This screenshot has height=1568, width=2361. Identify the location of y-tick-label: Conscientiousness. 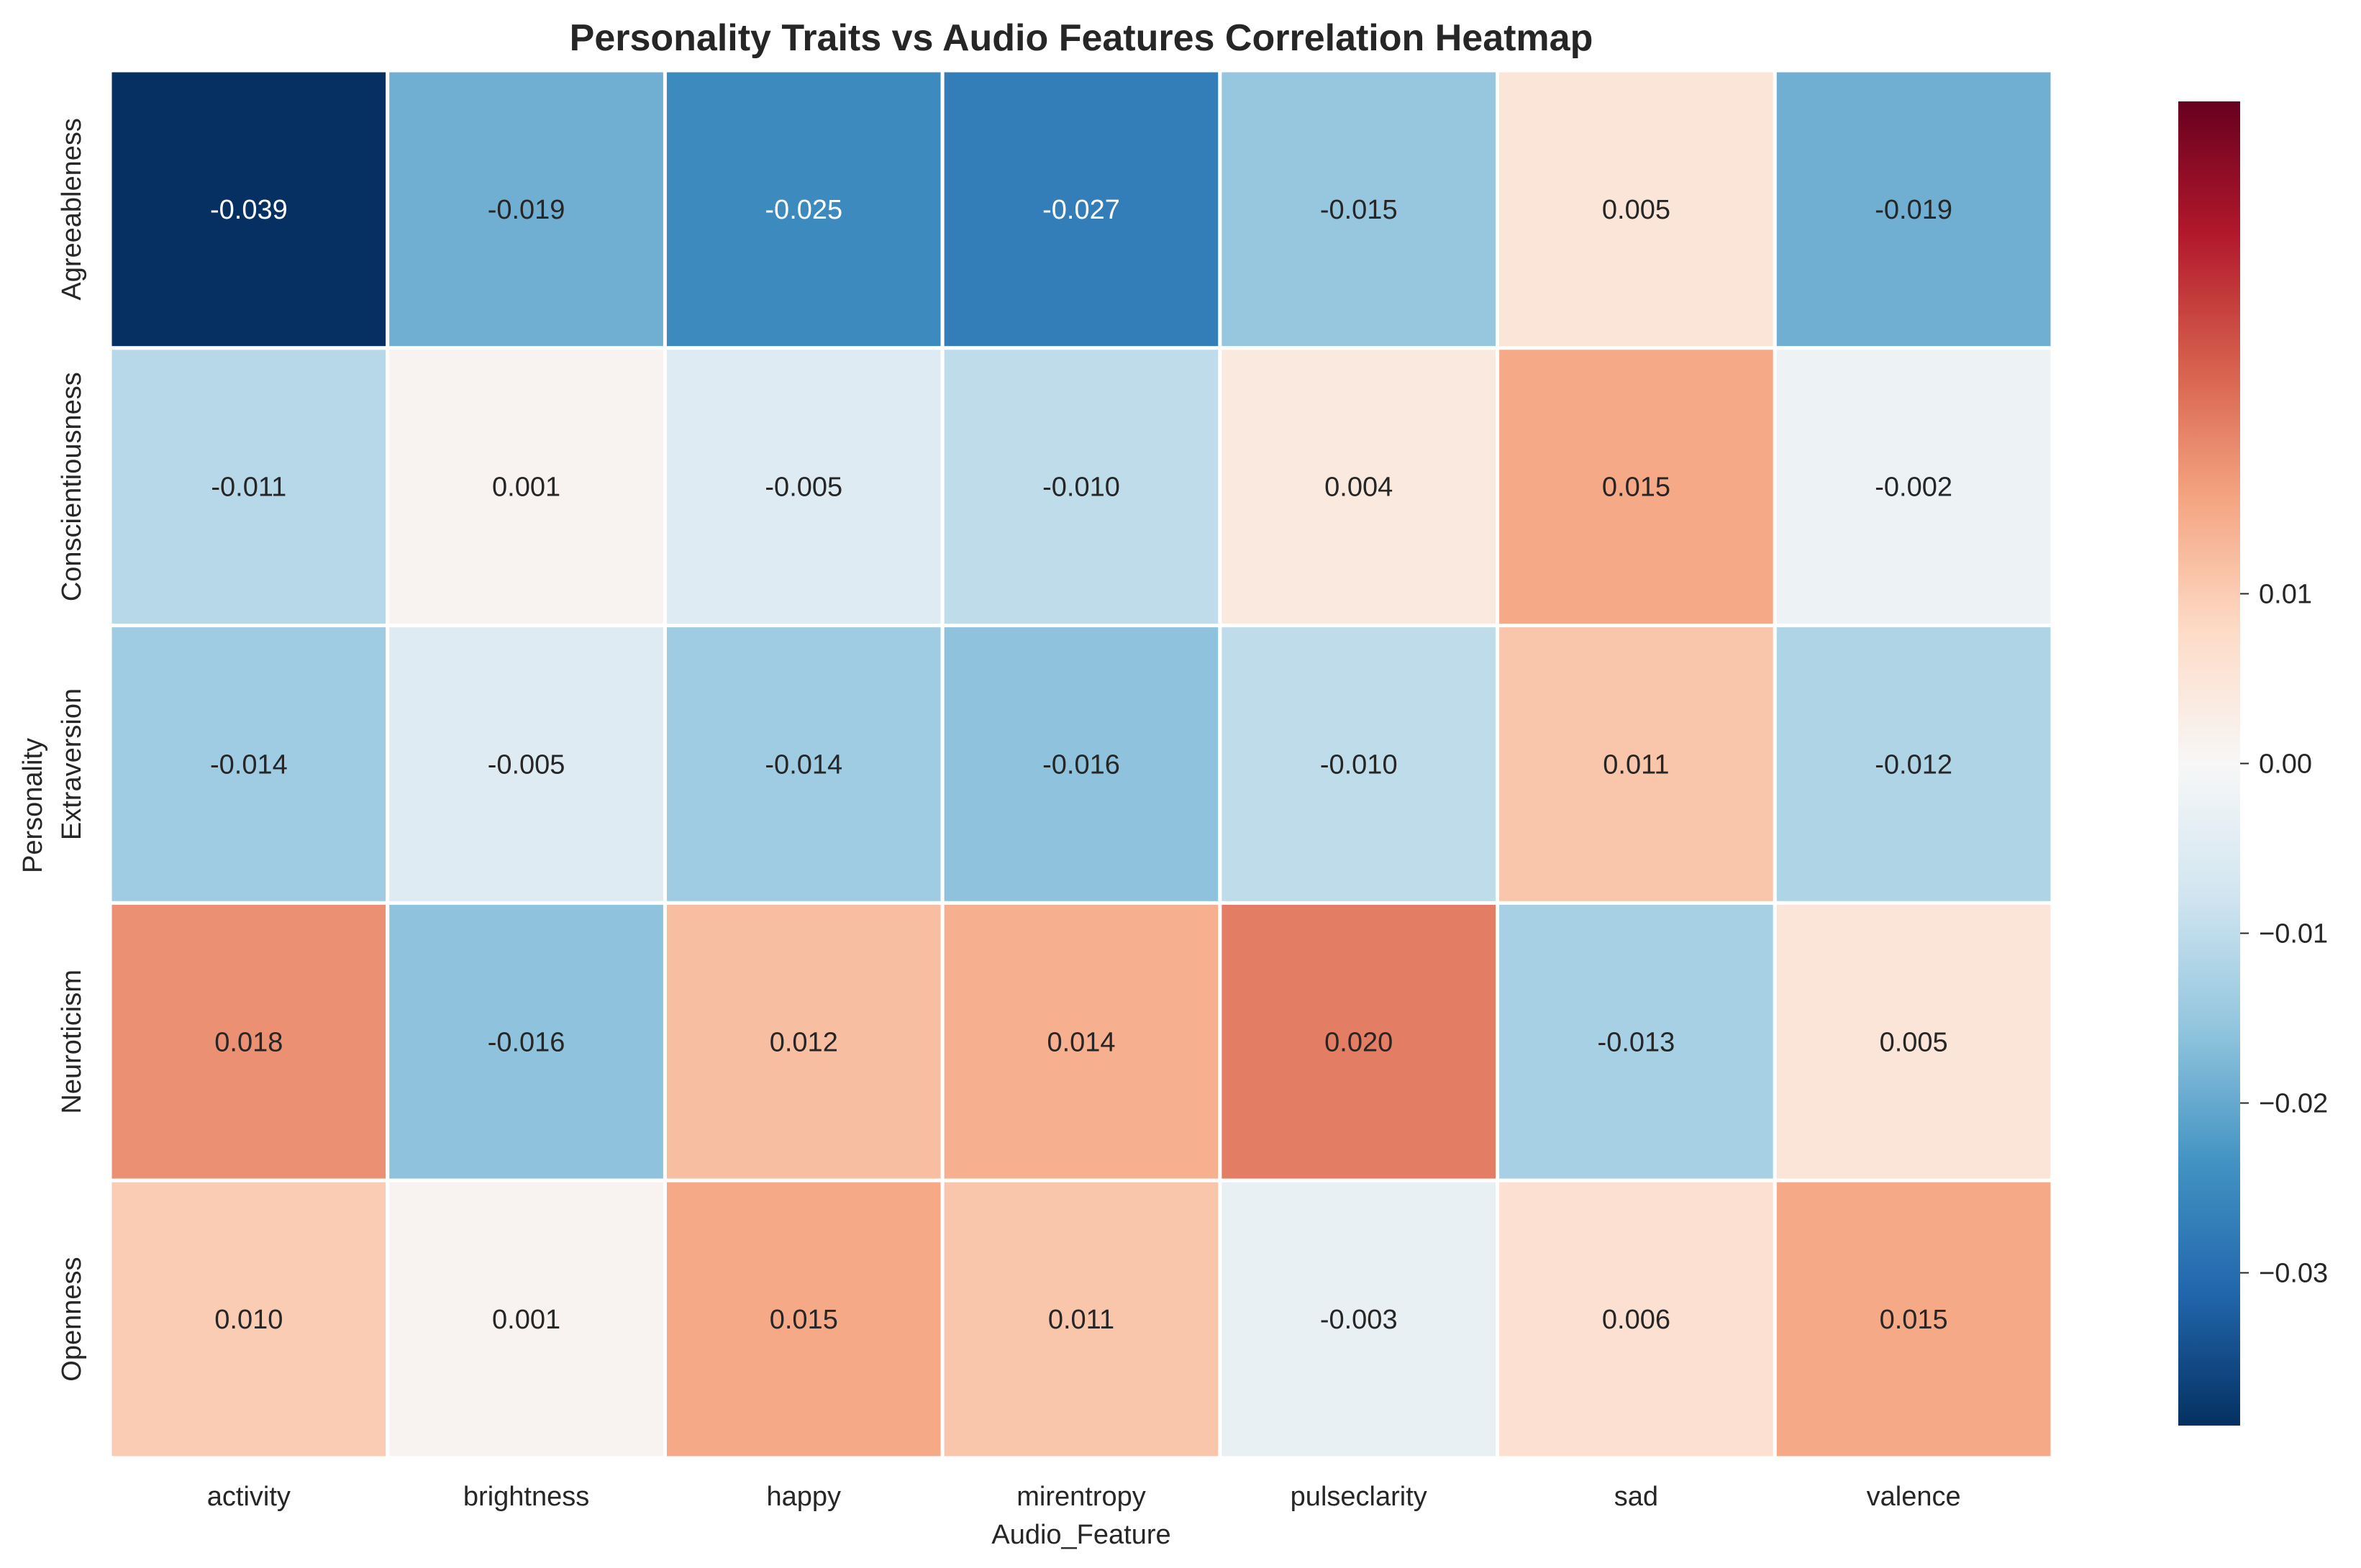
(72, 486).